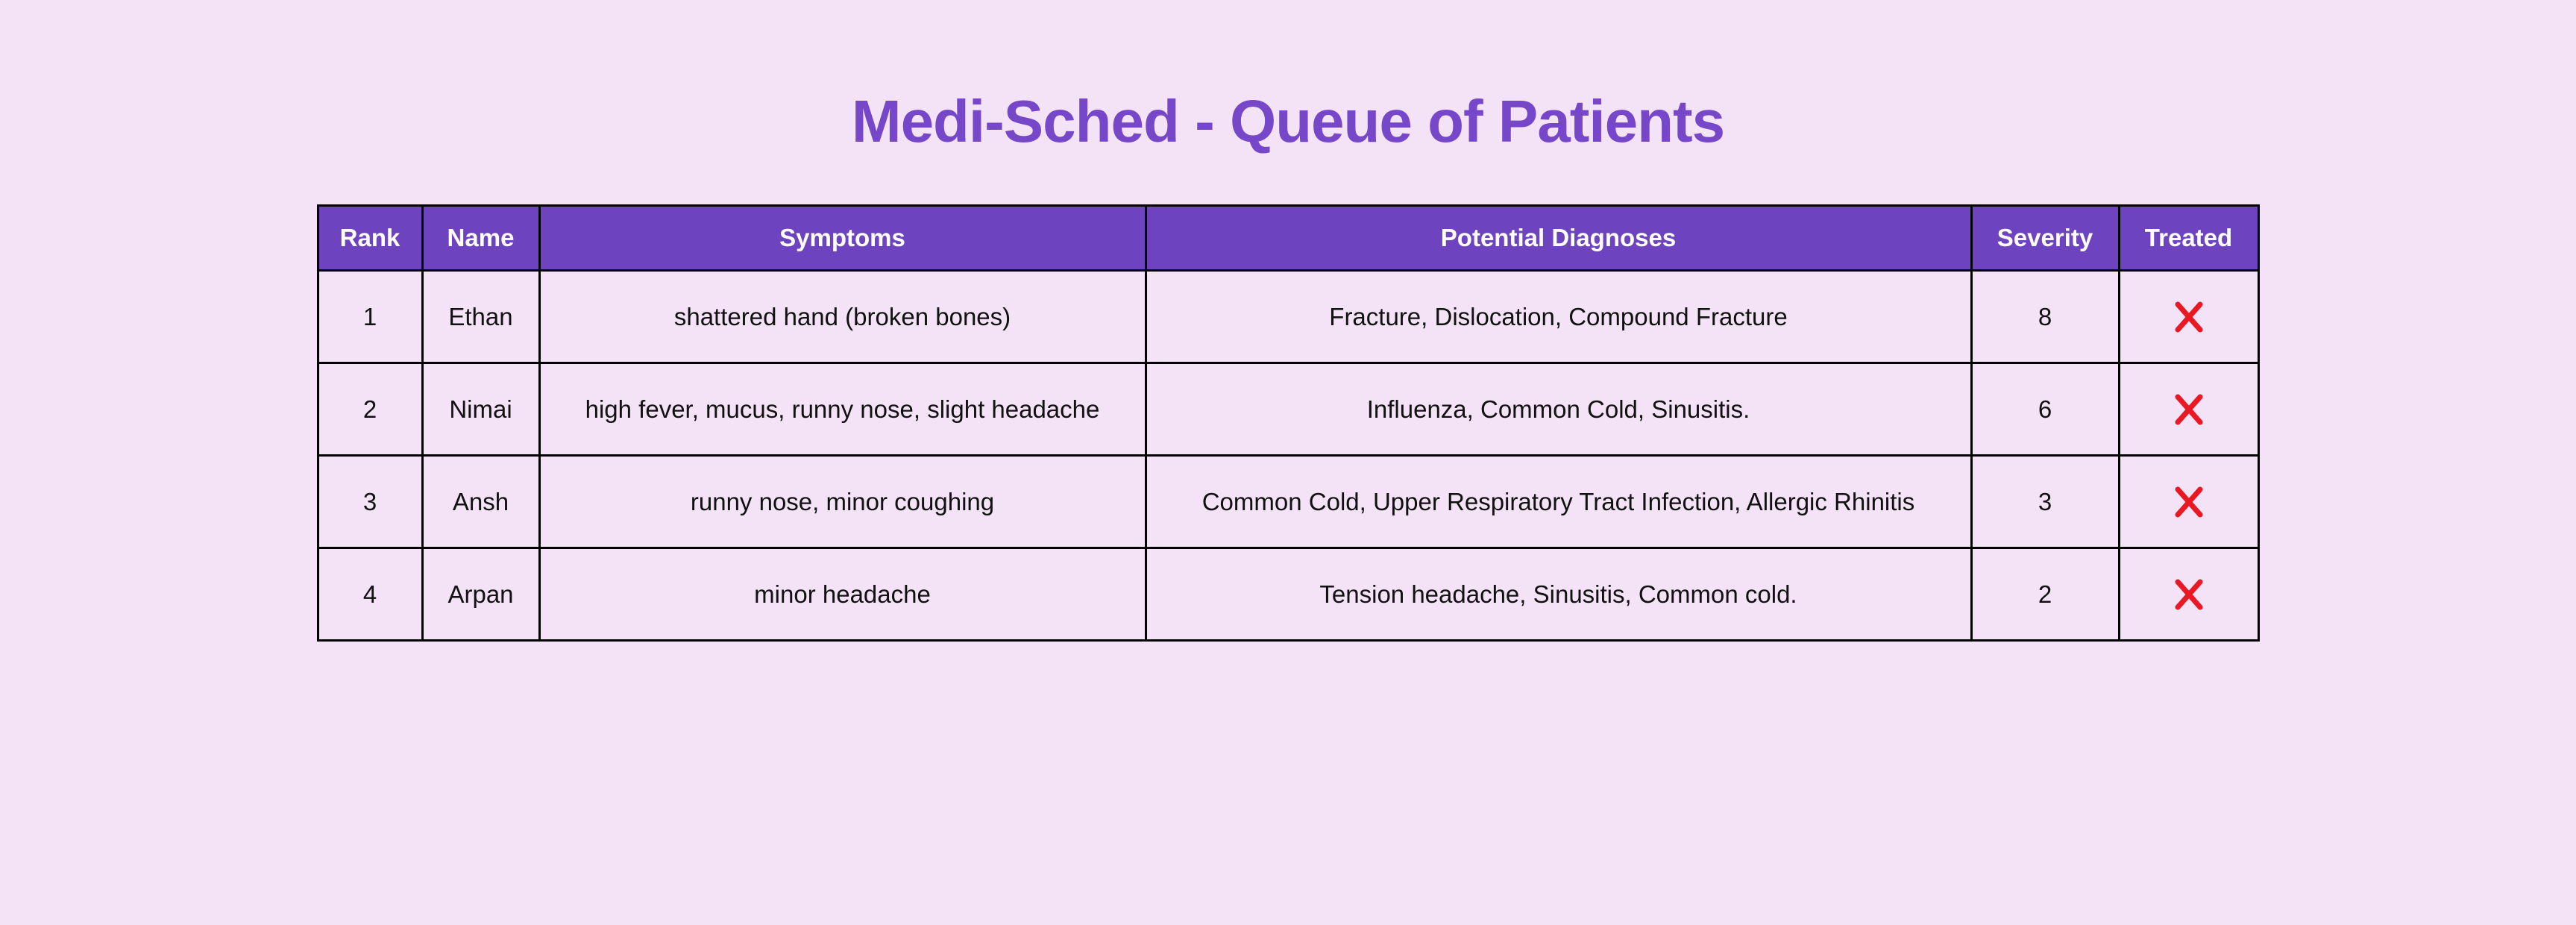 This screenshot has width=2576, height=925. What do you see at coordinates (481, 409) in the screenshot?
I see `name-cell: Nimai` at bounding box center [481, 409].